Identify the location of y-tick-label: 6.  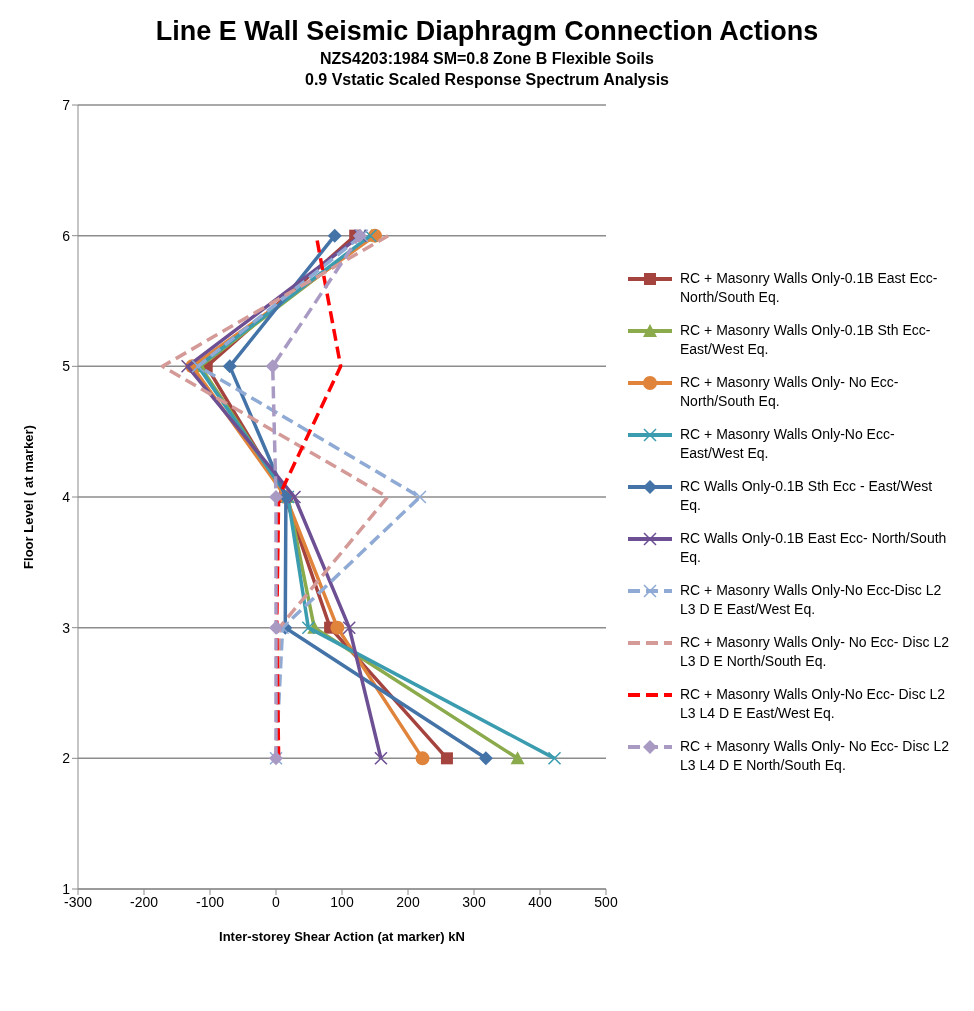
(66, 235).